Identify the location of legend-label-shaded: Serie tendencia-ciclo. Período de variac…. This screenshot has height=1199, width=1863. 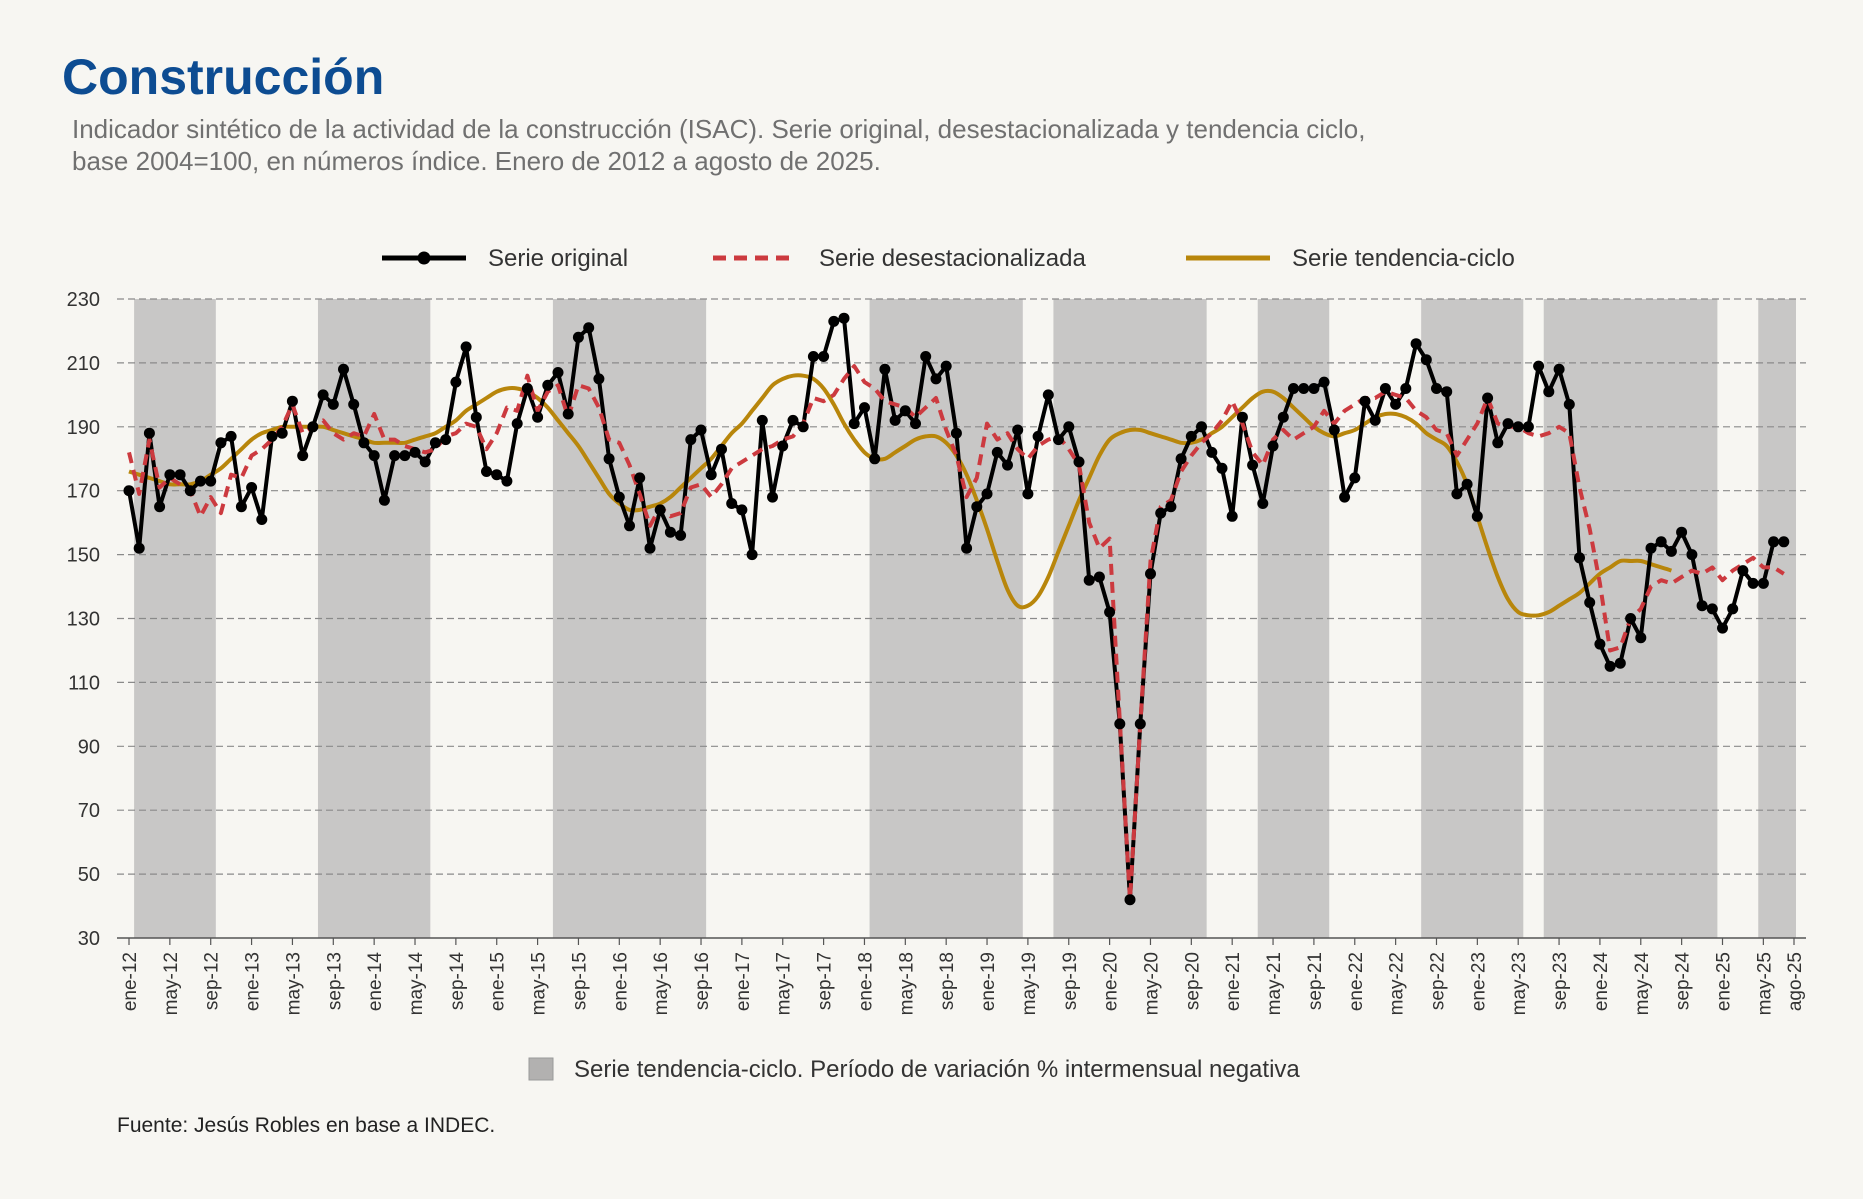
(937, 1069).